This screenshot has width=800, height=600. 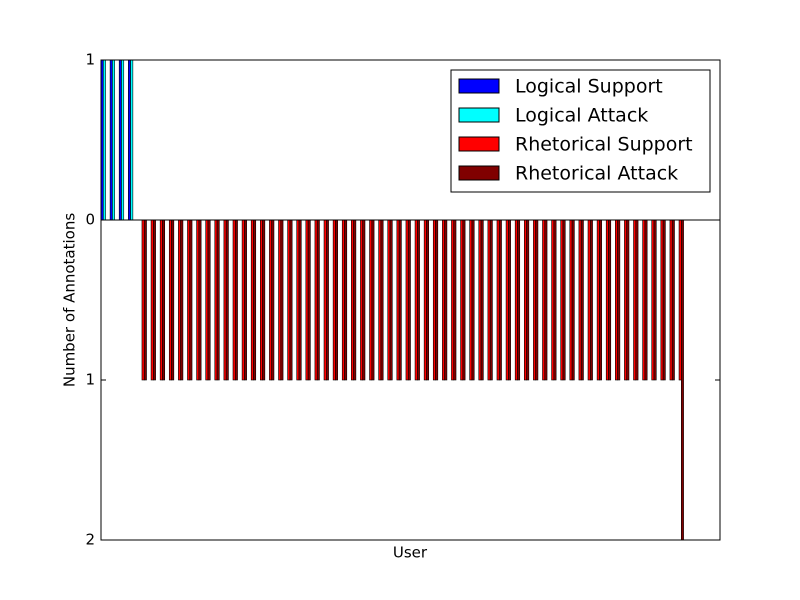 What do you see at coordinates (410, 553) in the screenshot?
I see `x-axis-label: User` at bounding box center [410, 553].